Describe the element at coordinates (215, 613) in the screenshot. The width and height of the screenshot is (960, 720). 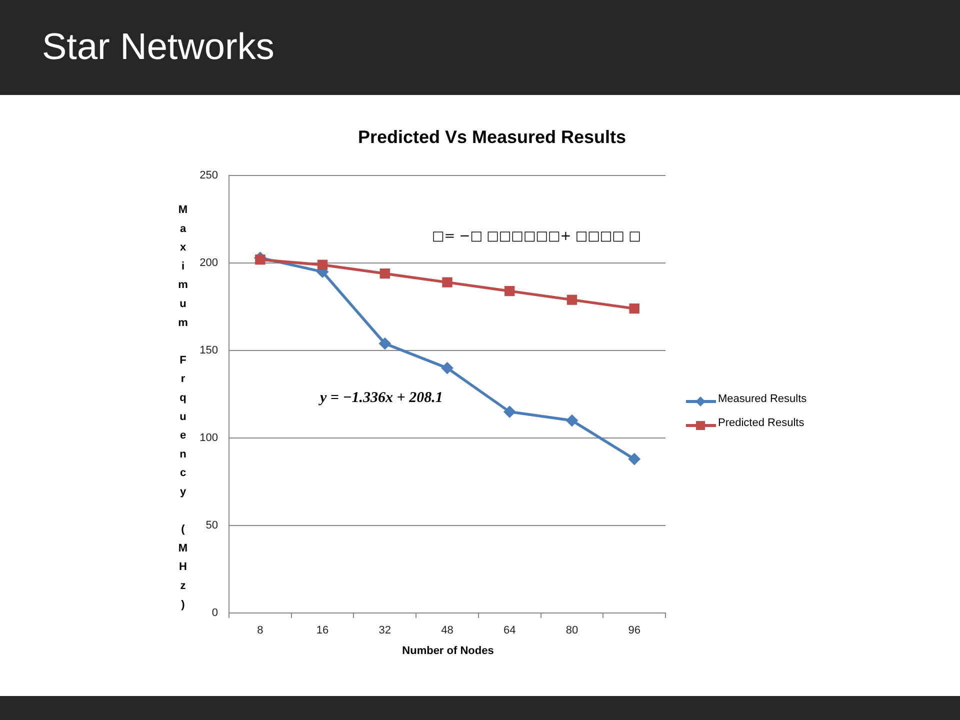
I see `y-tick-label: 0` at that location.